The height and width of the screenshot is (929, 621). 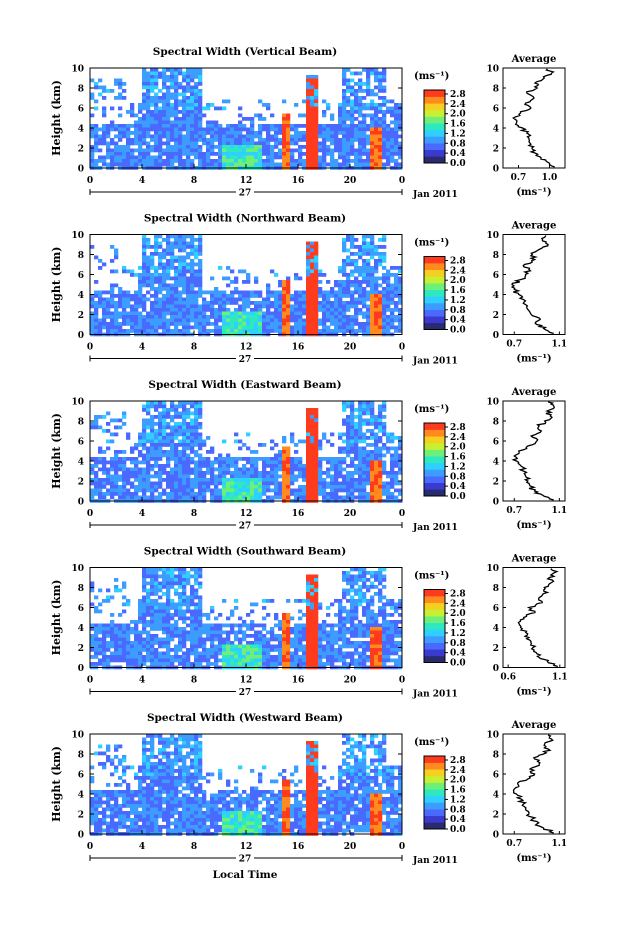 What do you see at coordinates (458, 321) in the screenshot?
I see `colorbar-tick-label: 0.4` at bounding box center [458, 321].